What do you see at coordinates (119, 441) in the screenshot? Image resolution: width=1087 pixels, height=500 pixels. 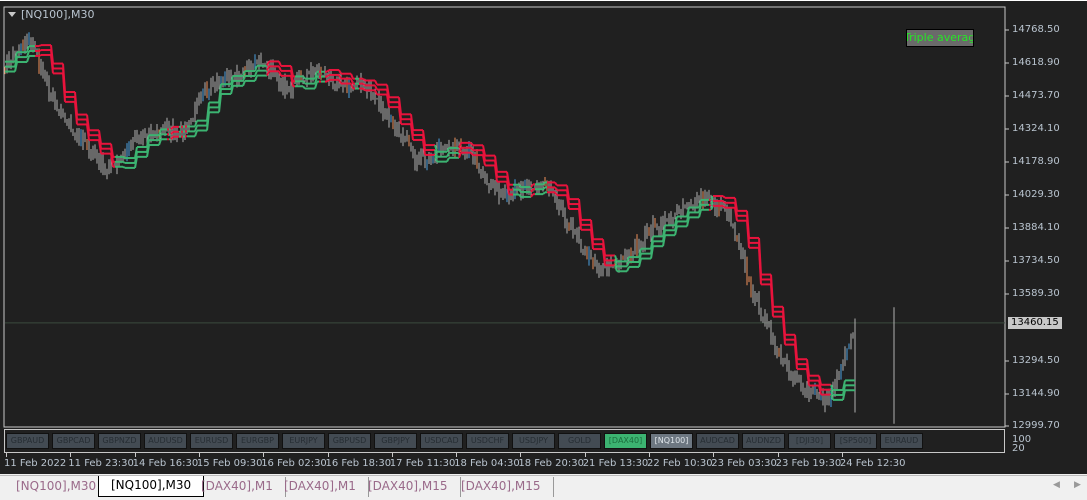 I see `symbol-button-gbpnzd: GBPNZD` at bounding box center [119, 441].